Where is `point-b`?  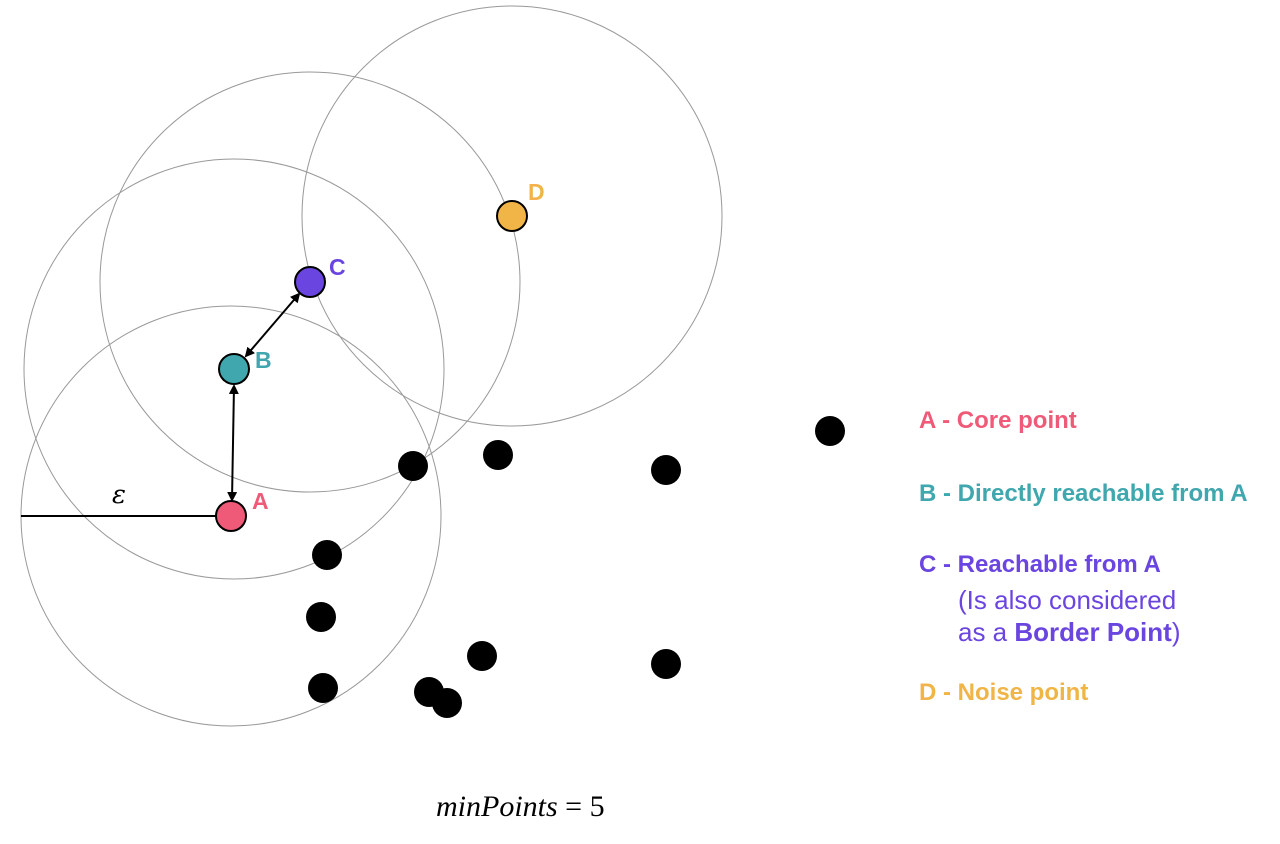
point-b is located at coordinates (234, 369).